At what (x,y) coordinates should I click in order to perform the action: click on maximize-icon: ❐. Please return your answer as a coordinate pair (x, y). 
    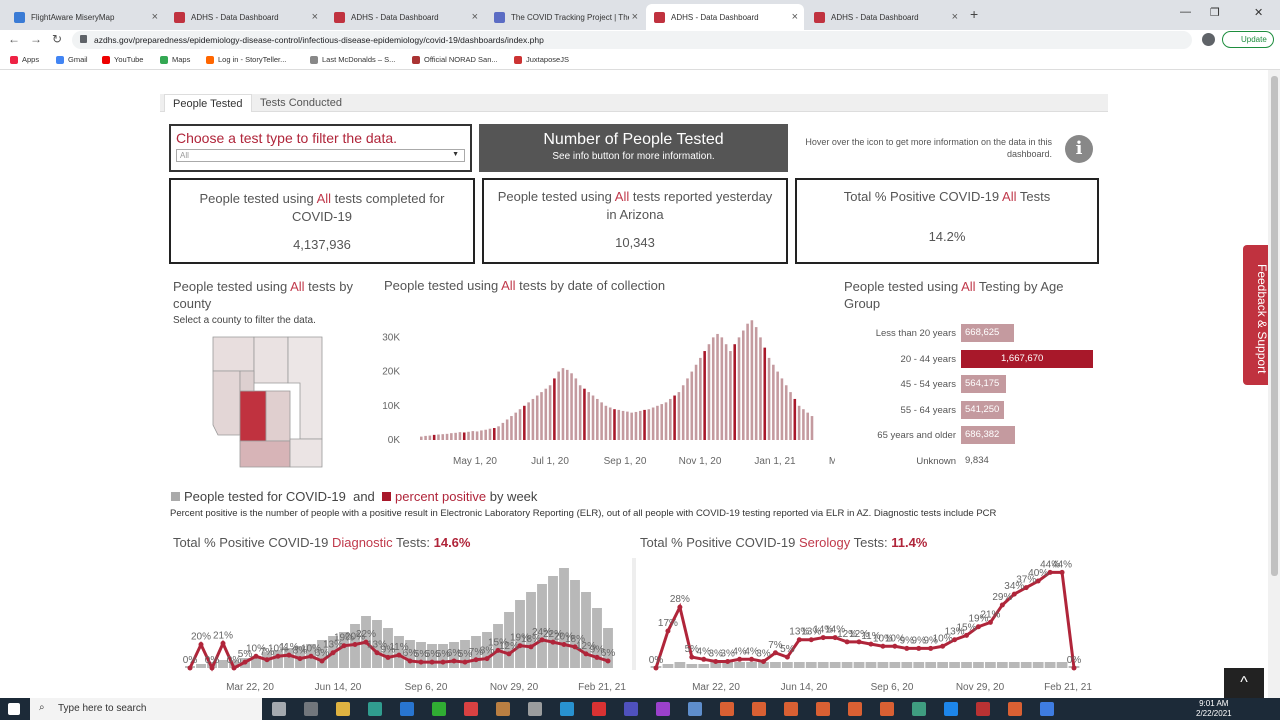
    Looking at the image, I should click on (1215, 13).